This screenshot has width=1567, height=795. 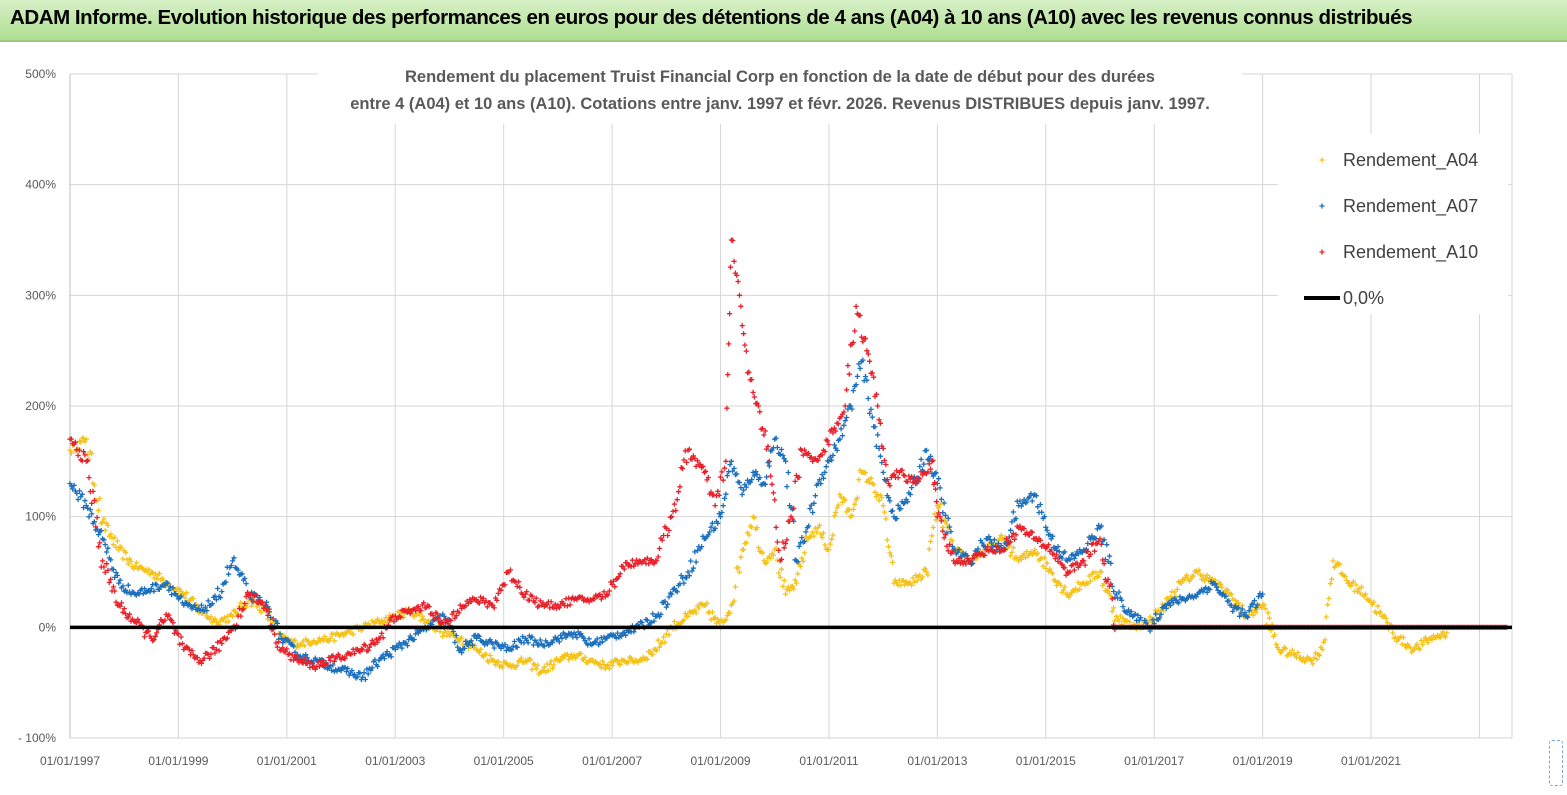 I want to click on x-tick-label: 01/01/2007, so click(x=612, y=761).